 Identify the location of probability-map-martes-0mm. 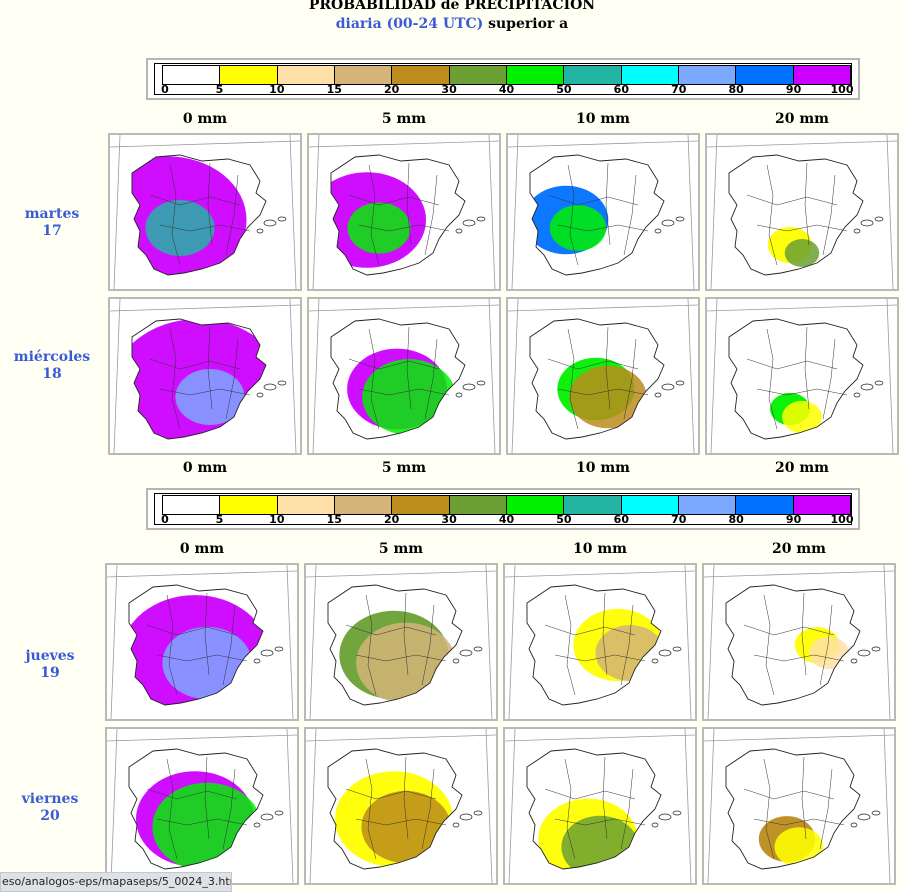
(205, 212).